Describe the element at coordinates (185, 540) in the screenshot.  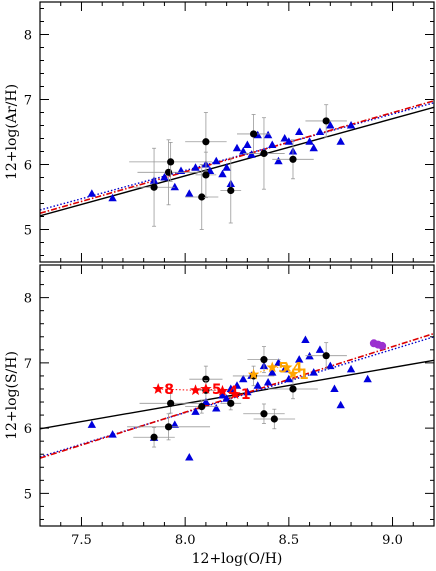
I see `x-tick-label: 8.0` at that location.